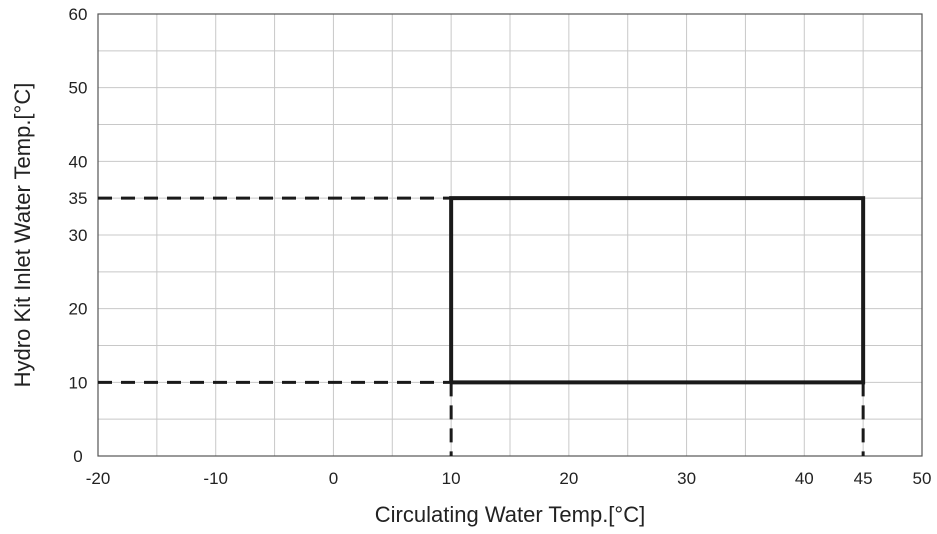 The width and height of the screenshot is (937, 534). What do you see at coordinates (509, 478) in the screenshot?
I see `x-tick-labels: -20 -10 0 10 20 30 40 45 50` at bounding box center [509, 478].